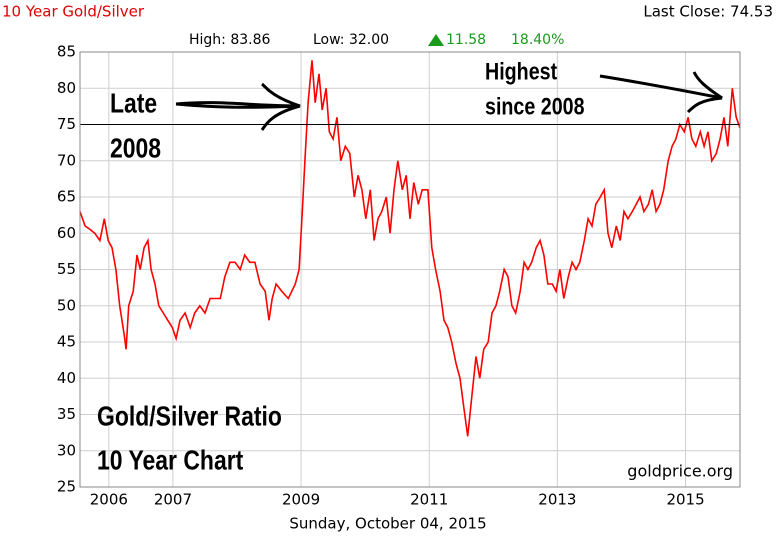  Describe the element at coordinates (429, 500) in the screenshot. I see `x-tick-label: 2011` at that location.